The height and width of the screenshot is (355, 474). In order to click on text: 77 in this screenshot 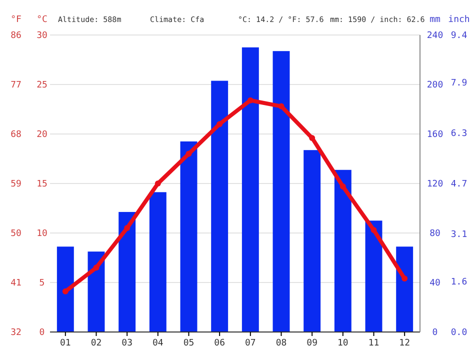, I will do `click(16, 85)`.